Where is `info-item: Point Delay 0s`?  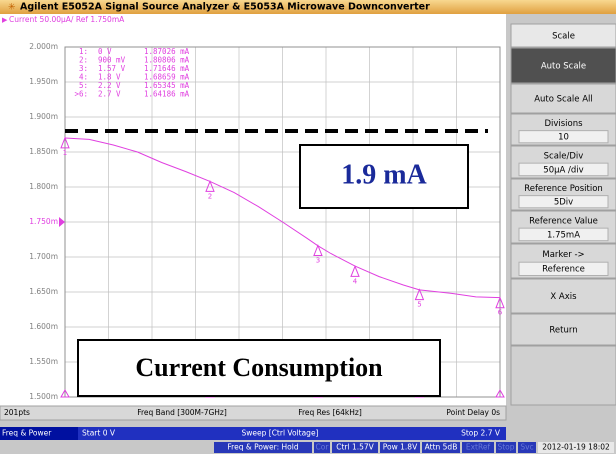 info-item: Point Delay 0s is located at coordinates (473, 412).